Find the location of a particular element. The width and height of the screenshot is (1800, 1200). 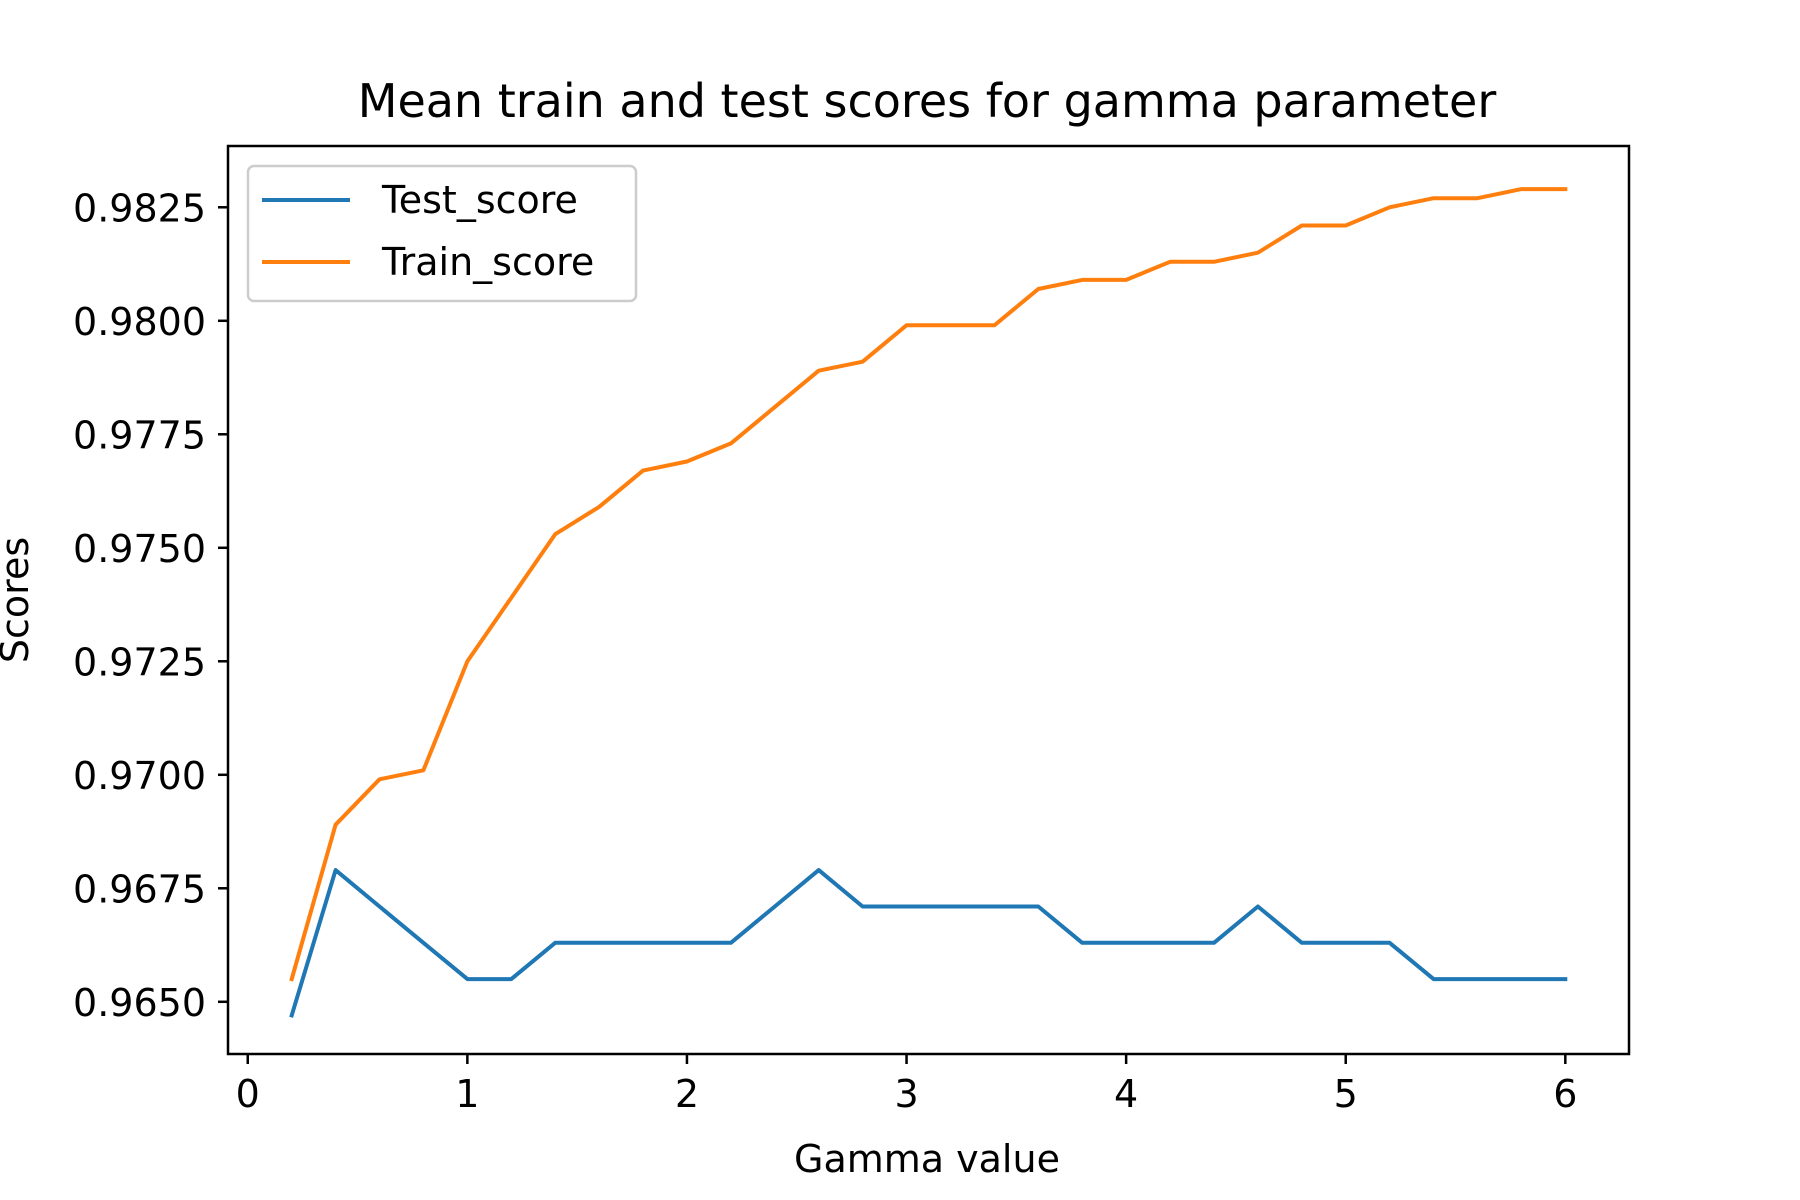

x-axis-label: Gamma value is located at coordinates (927, 1159).